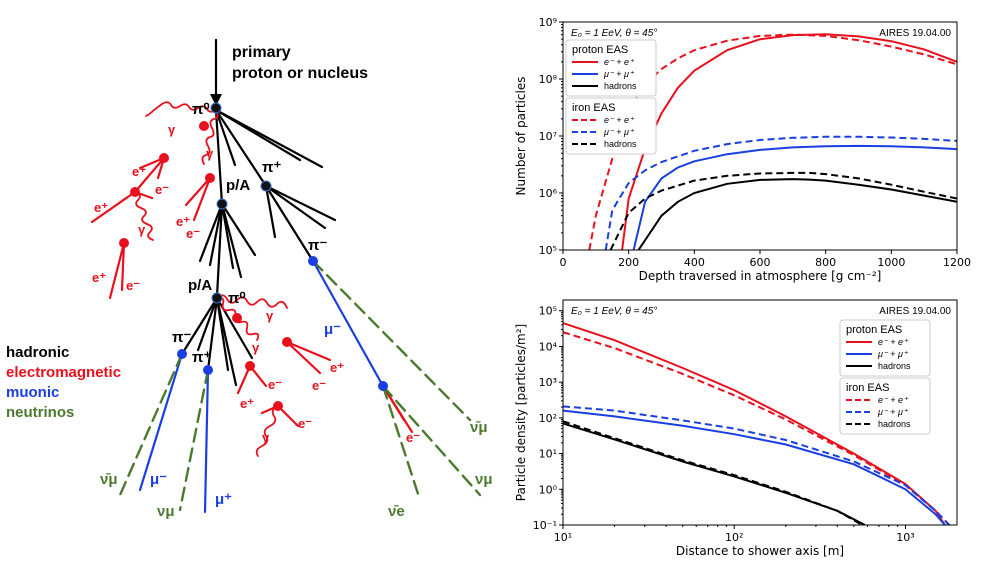 This screenshot has height=567, width=1008. I want to click on label-eplus-6: e⁺, so click(337, 367).